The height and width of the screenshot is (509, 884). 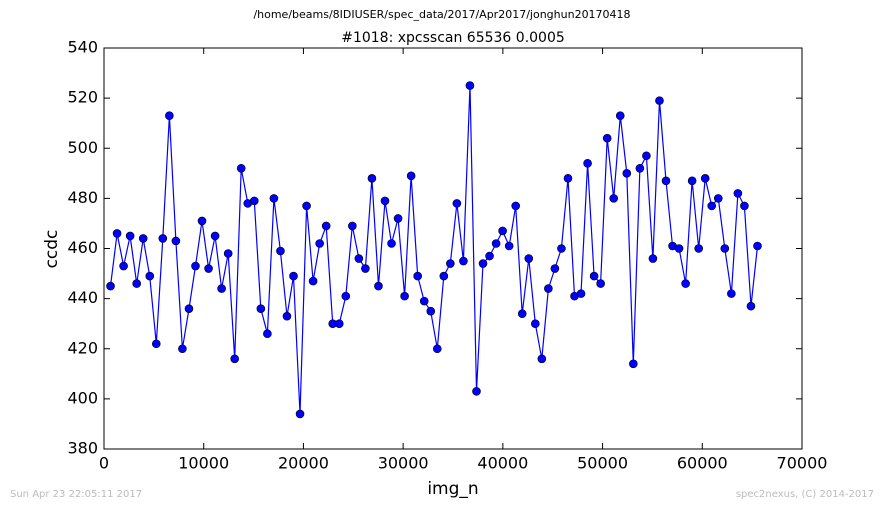 What do you see at coordinates (602, 463) in the screenshot?
I see `x-tick-label: 50000` at bounding box center [602, 463].